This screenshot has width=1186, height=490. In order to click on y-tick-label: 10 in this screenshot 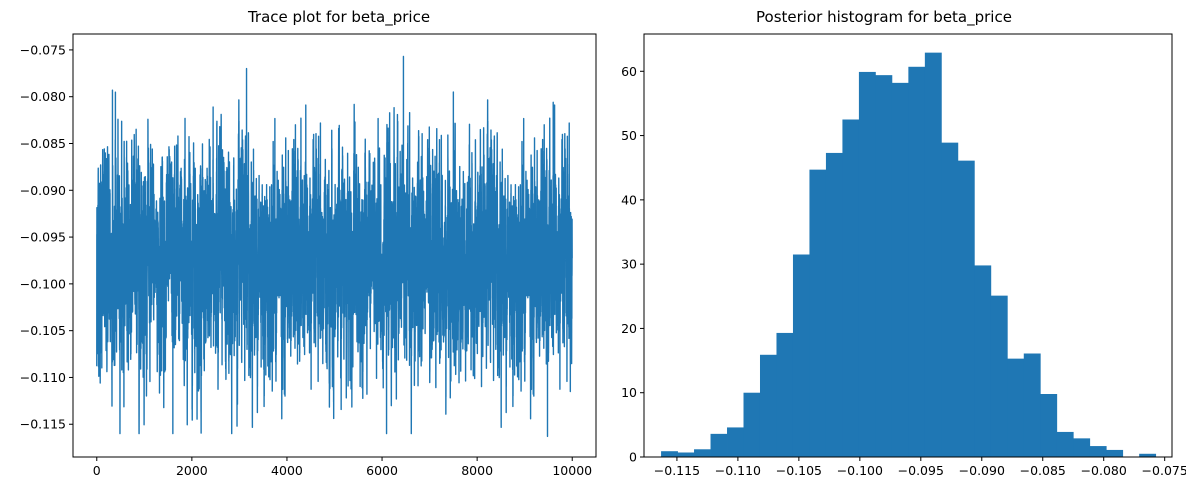, I will do `click(629, 392)`.